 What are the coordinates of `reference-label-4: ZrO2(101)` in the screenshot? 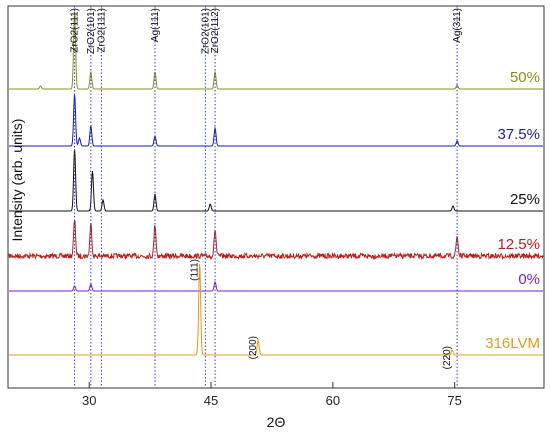 It's located at (205, 31).